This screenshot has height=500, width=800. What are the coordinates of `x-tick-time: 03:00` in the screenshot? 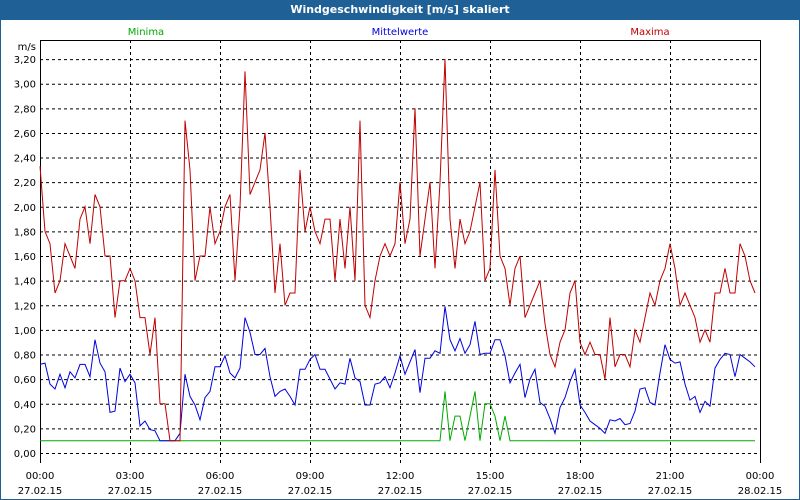 It's located at (130, 476).